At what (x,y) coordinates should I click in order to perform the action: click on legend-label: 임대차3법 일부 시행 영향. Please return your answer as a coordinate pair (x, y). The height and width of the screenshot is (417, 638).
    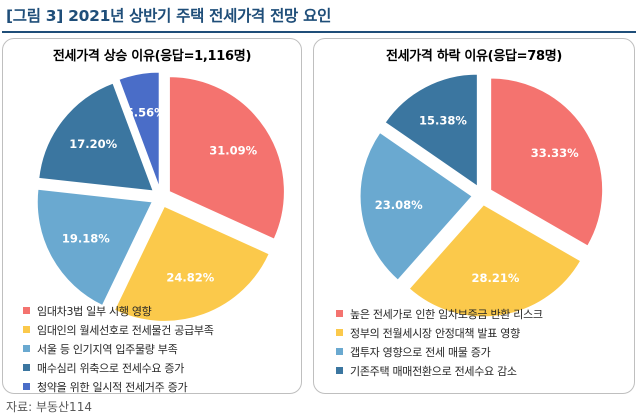
    Looking at the image, I should click on (94, 311).